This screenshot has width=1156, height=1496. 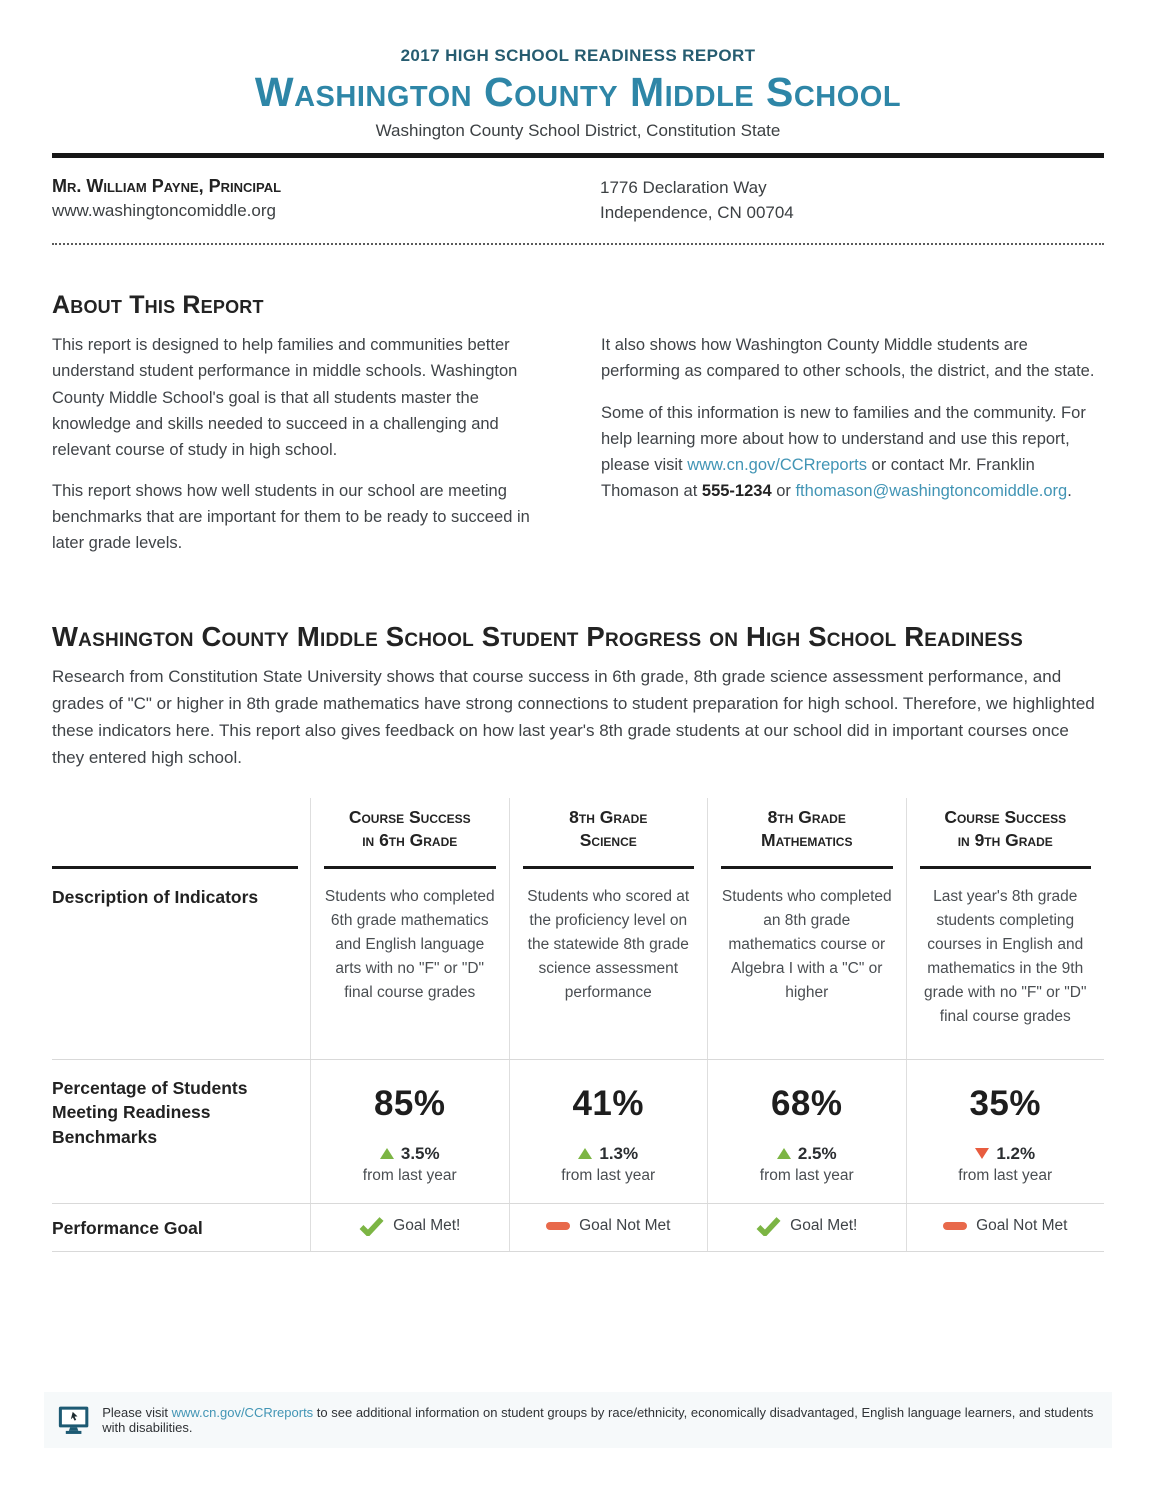 What do you see at coordinates (931, 490) in the screenshot?
I see `email-link: fthomason@washingtoncomiddle.org` at bounding box center [931, 490].